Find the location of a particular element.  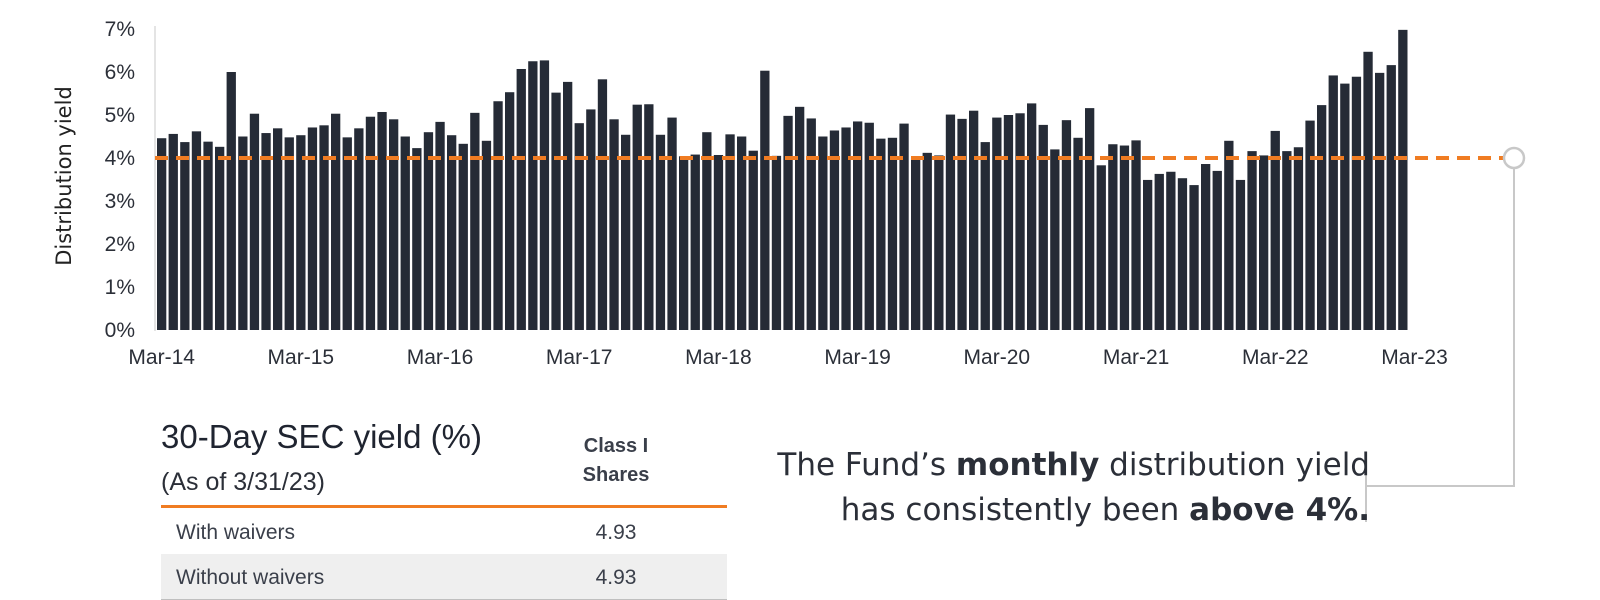

x-tick-label: Mar-17 is located at coordinates (579, 357).